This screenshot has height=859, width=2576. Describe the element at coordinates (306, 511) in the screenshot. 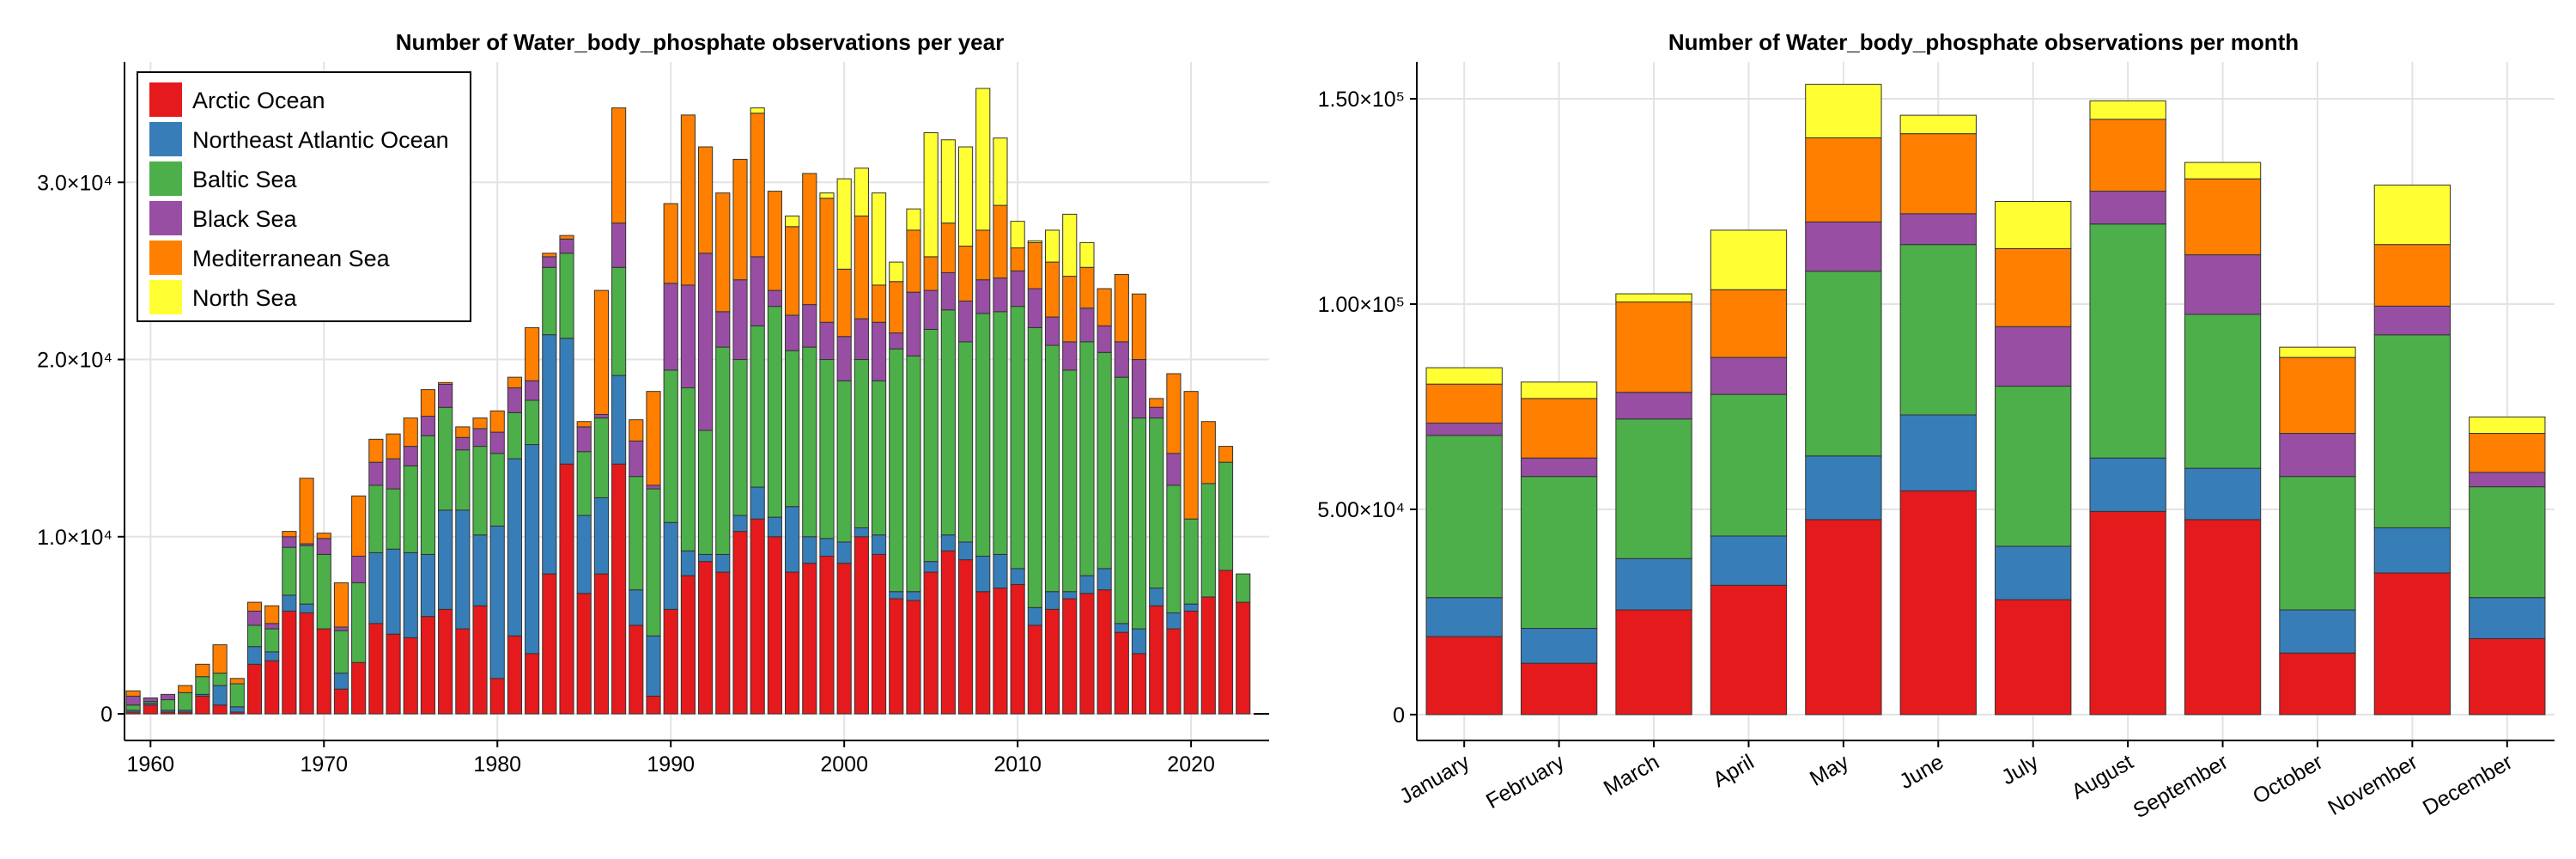

I see `bar-1969-mediterranean-sea` at that location.